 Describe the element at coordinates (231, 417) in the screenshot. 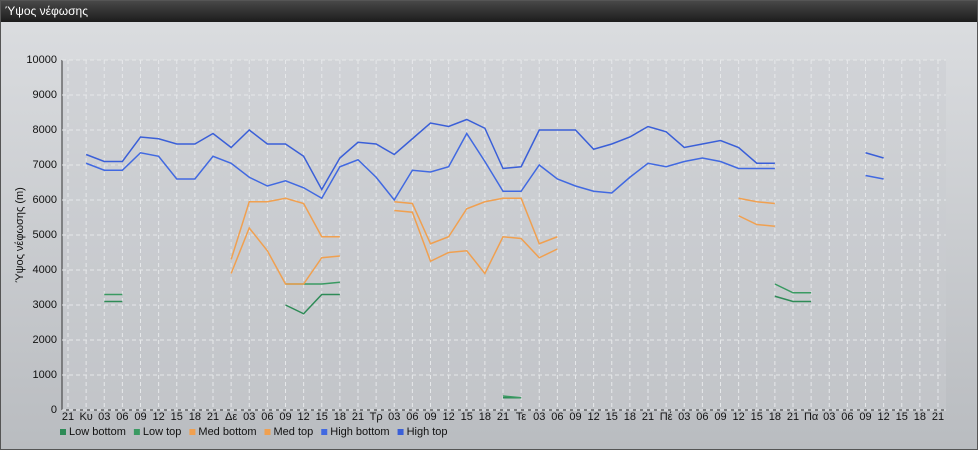

I see `x-tick-label: Δε` at that location.